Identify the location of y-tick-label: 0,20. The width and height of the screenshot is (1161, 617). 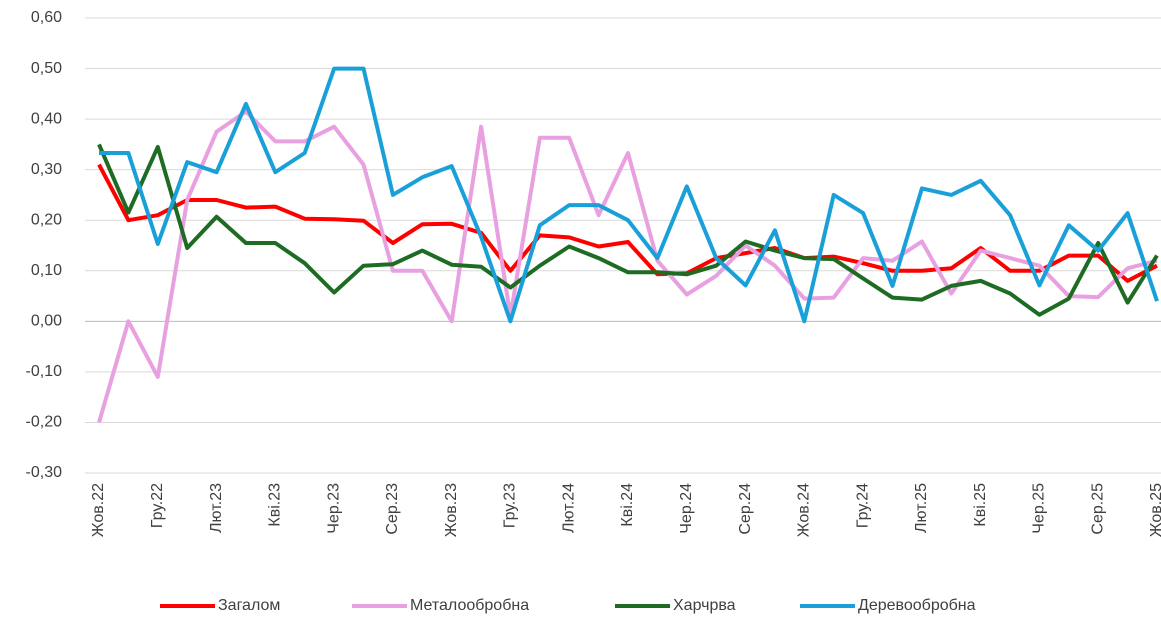
(46, 219).